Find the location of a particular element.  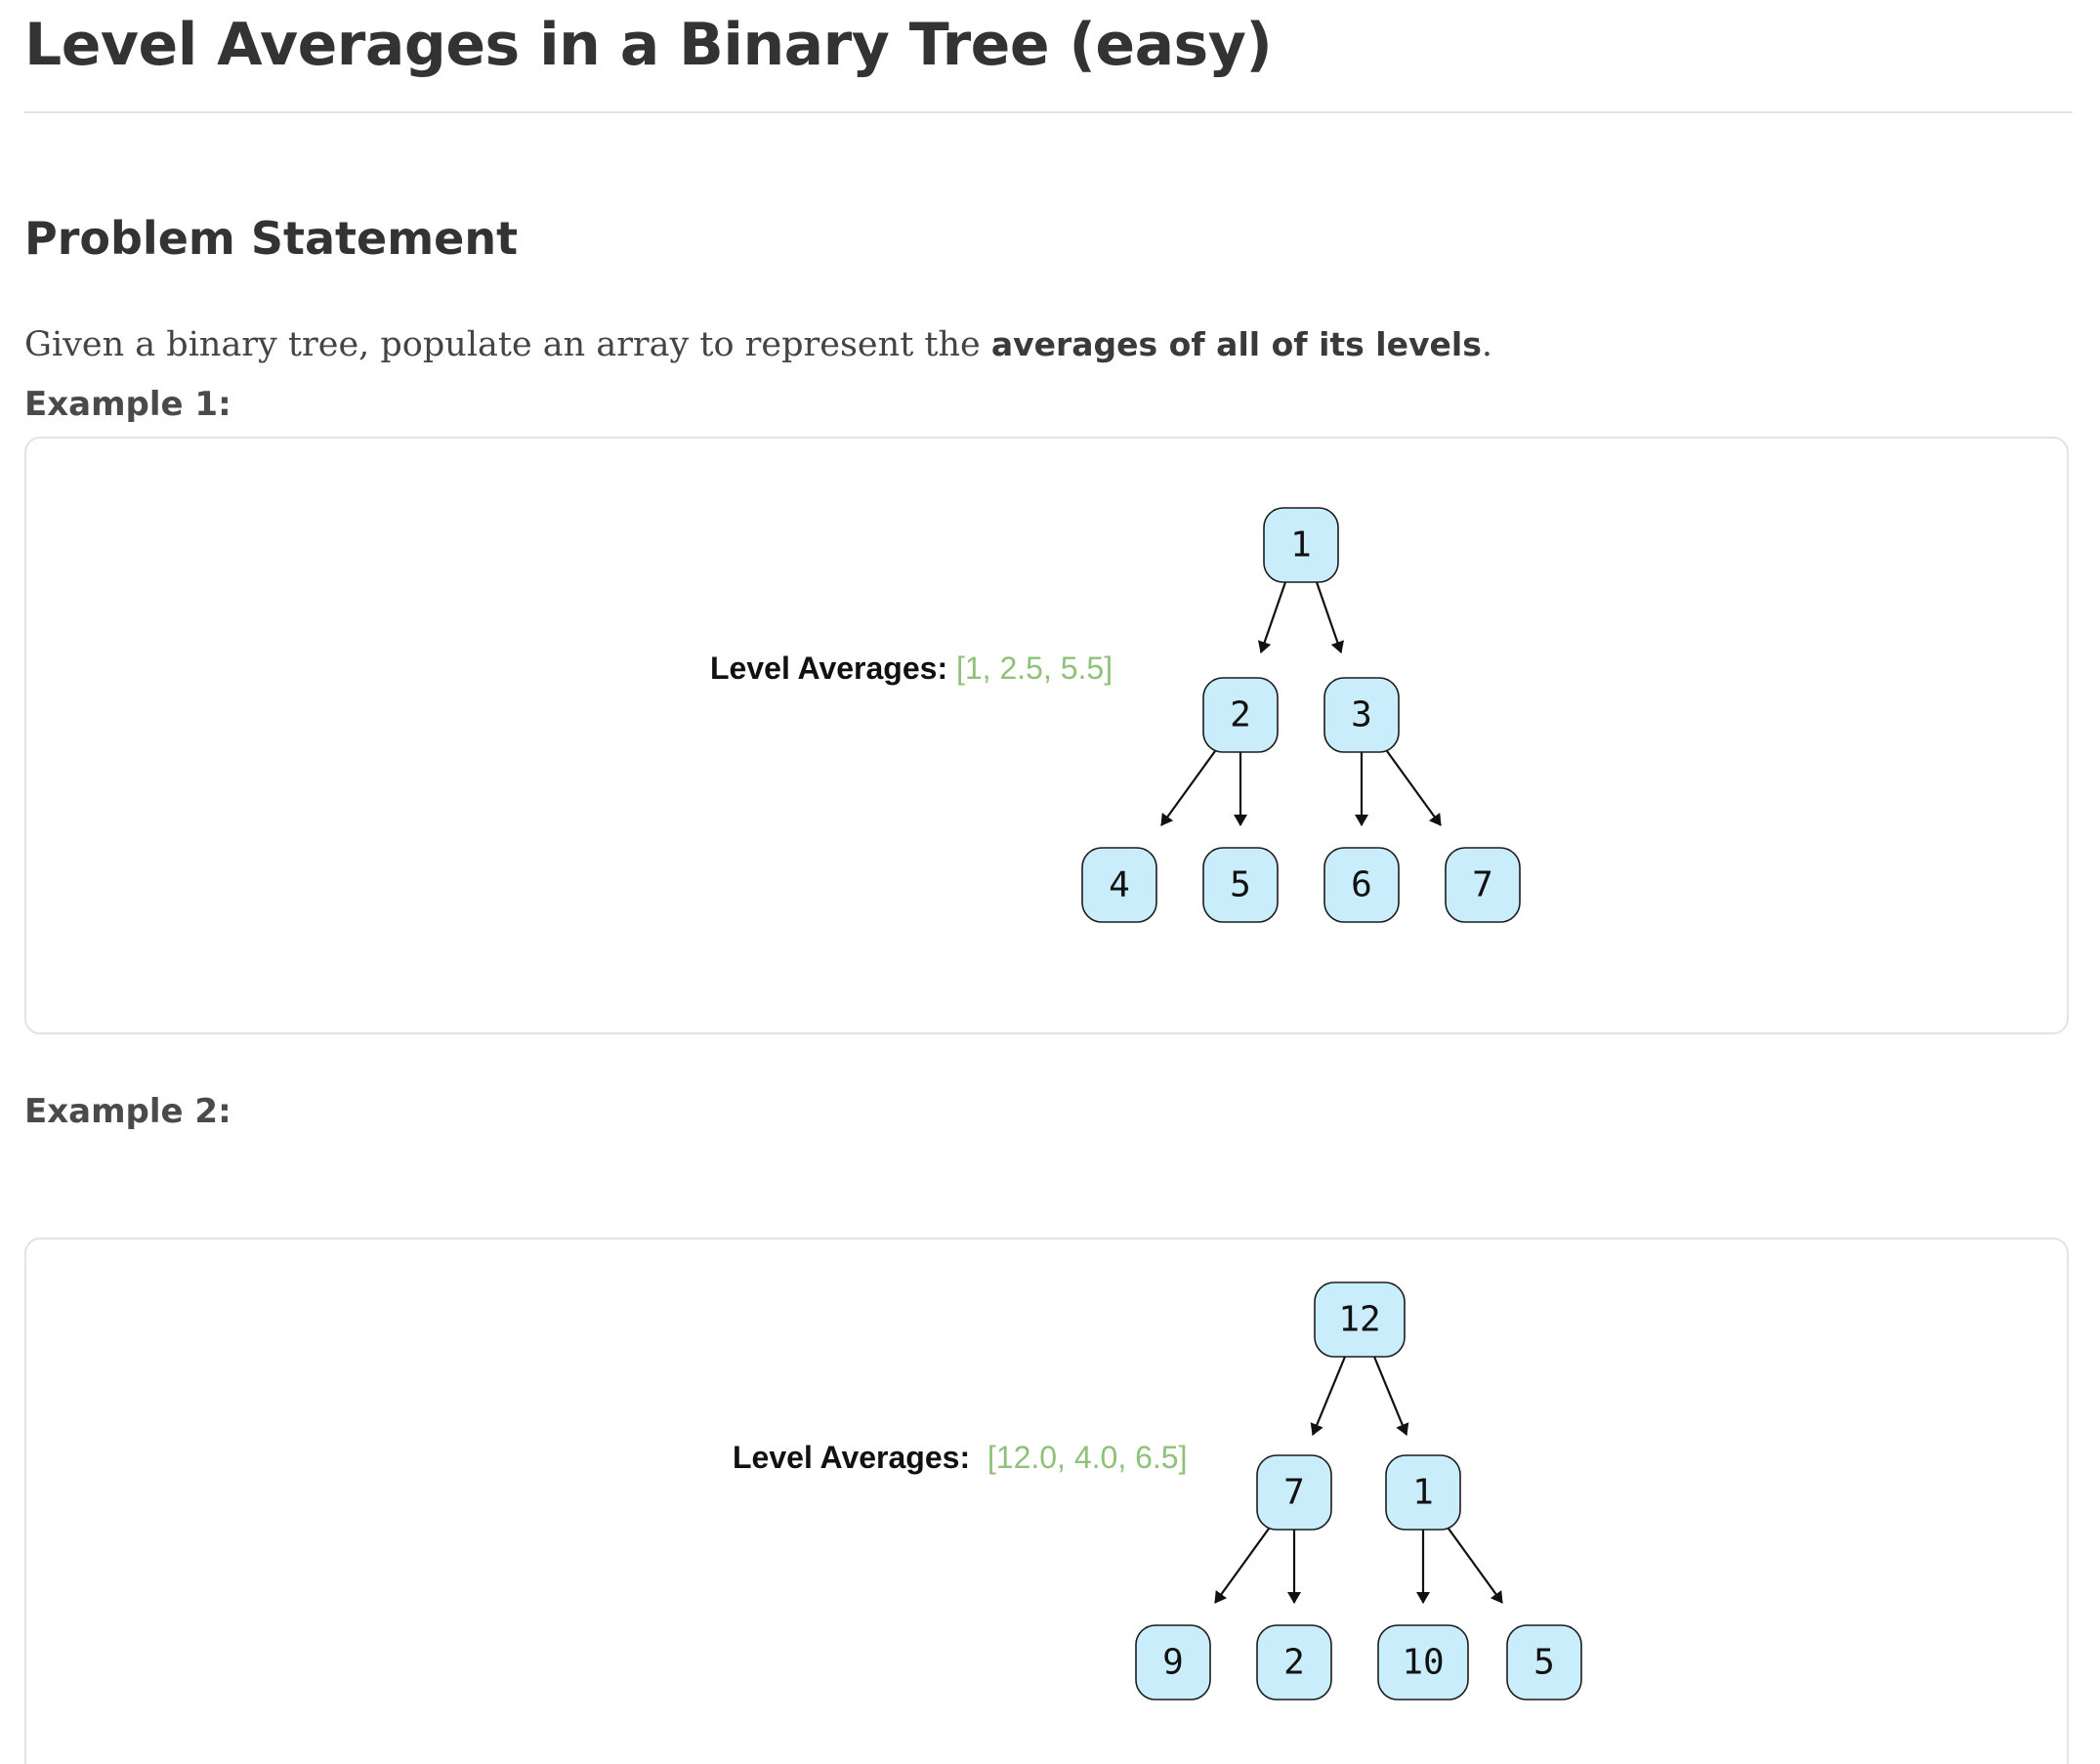

example-1-node-level3-1-value: 4 is located at coordinates (1119, 885).